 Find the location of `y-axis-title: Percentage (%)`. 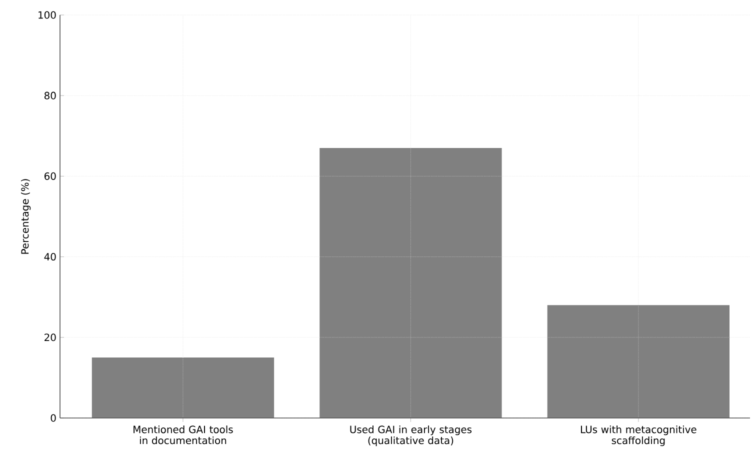

y-axis-title: Percentage (%) is located at coordinates (26, 216).